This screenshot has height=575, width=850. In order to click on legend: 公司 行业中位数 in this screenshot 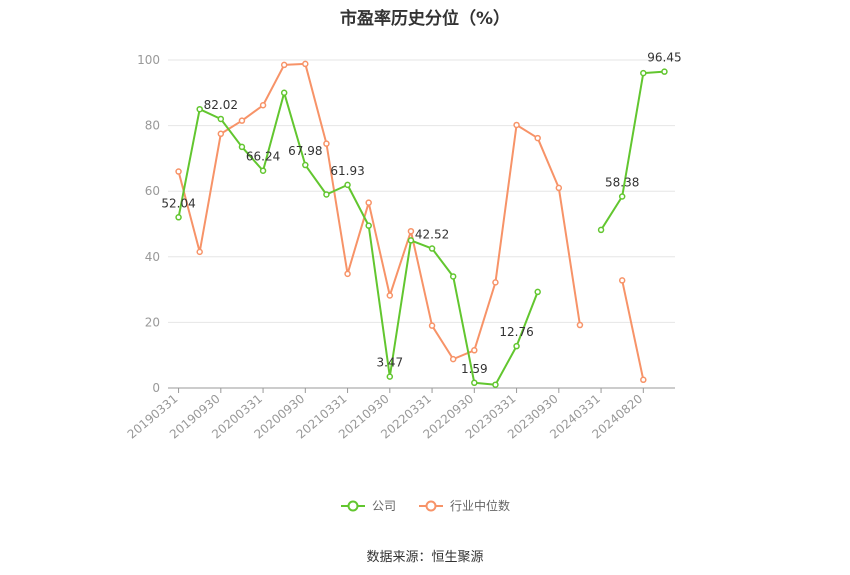, I will do `click(425, 505)`.